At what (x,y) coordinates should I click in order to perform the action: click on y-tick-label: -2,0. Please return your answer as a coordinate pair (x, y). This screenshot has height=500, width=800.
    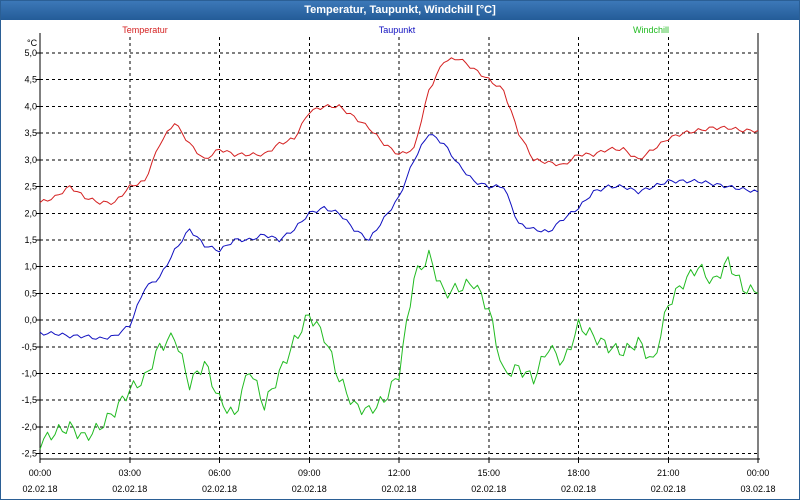
    Looking at the image, I should click on (29, 427).